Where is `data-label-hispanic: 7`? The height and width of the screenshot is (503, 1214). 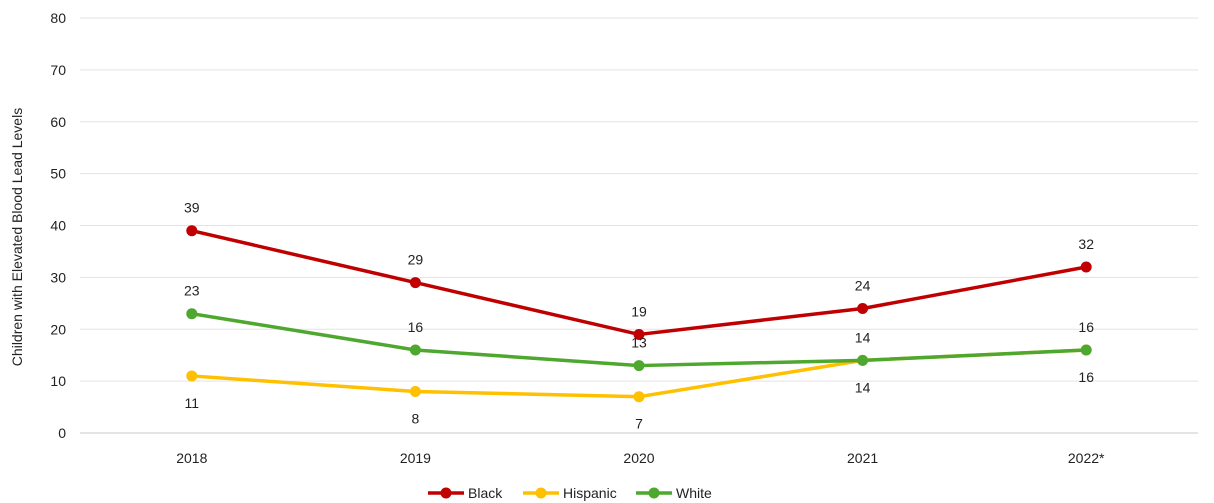 data-label-hispanic: 7 is located at coordinates (639, 424).